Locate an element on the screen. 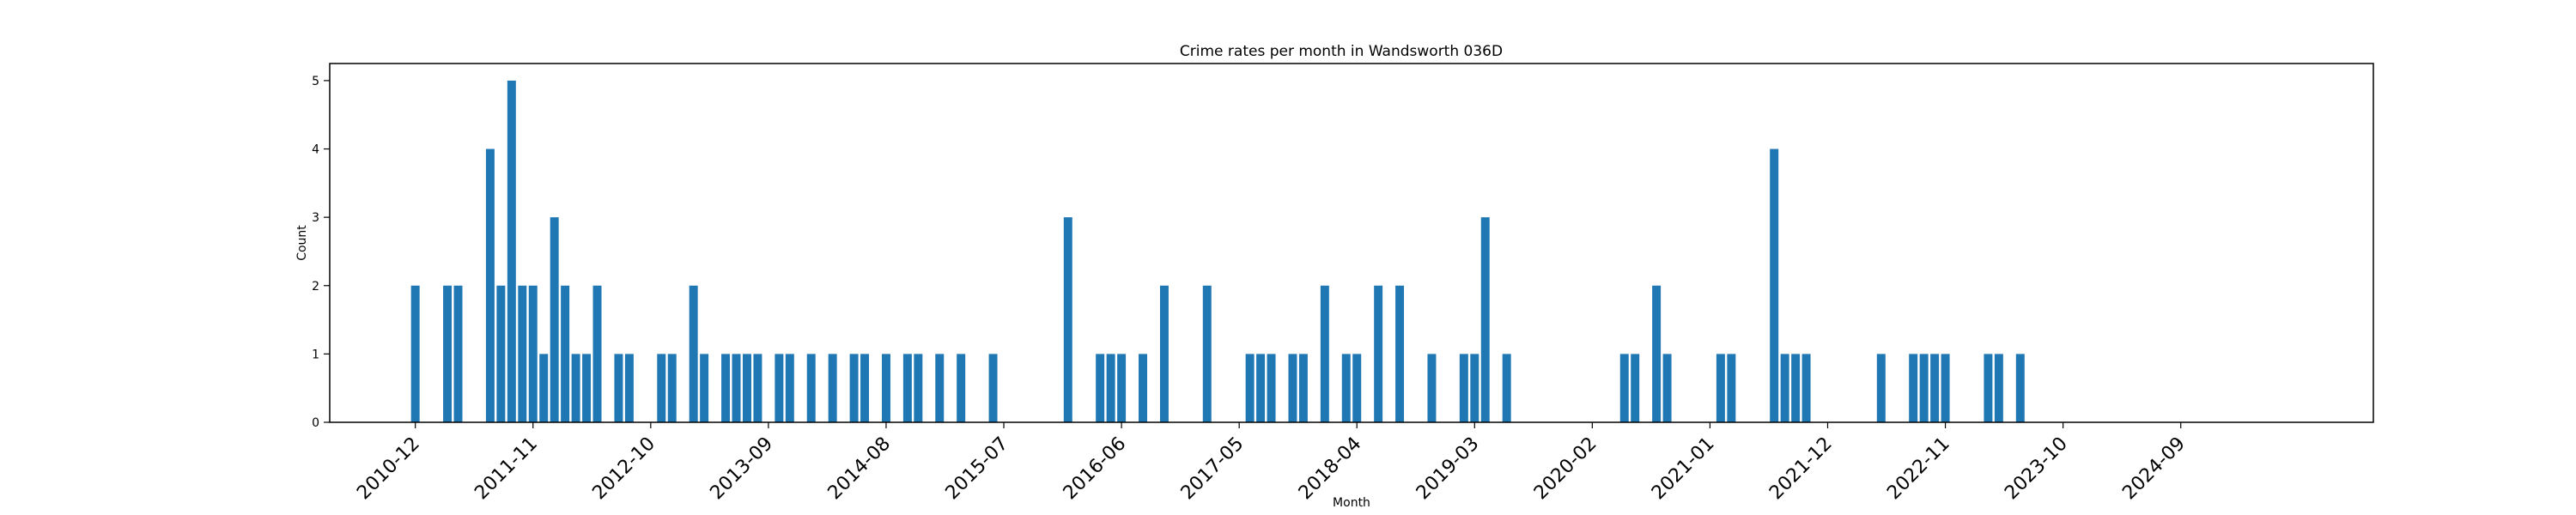 This screenshot has height=515, width=2576. x-tick-label: 2022-11 is located at coordinates (1918, 469).